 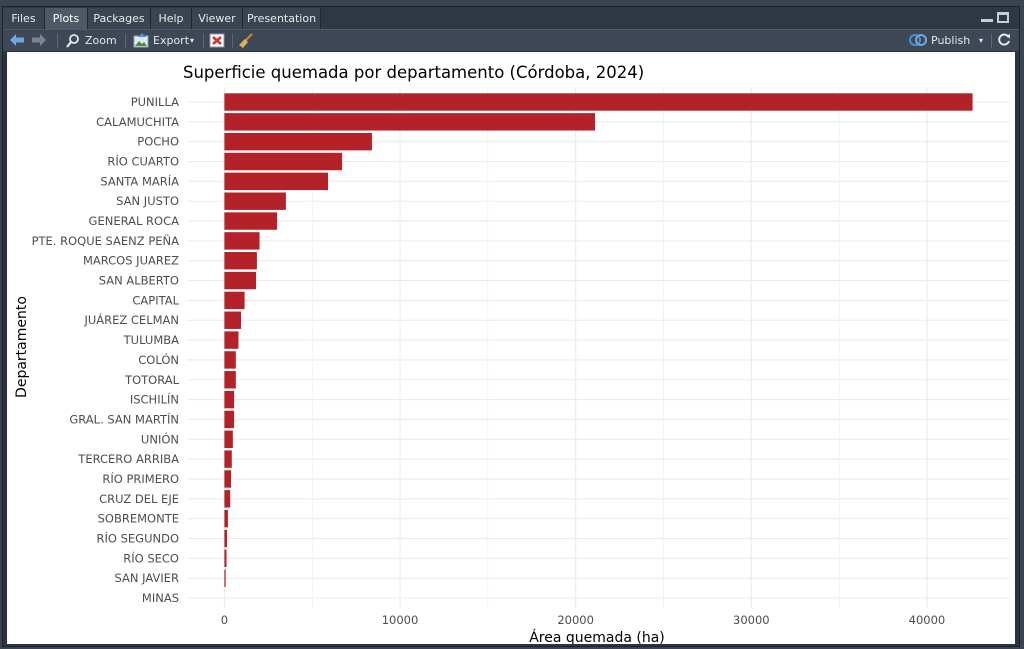 What do you see at coordinates (511, 40) in the screenshot?
I see `plot-toolbar: Zoom Export ▾` at bounding box center [511, 40].